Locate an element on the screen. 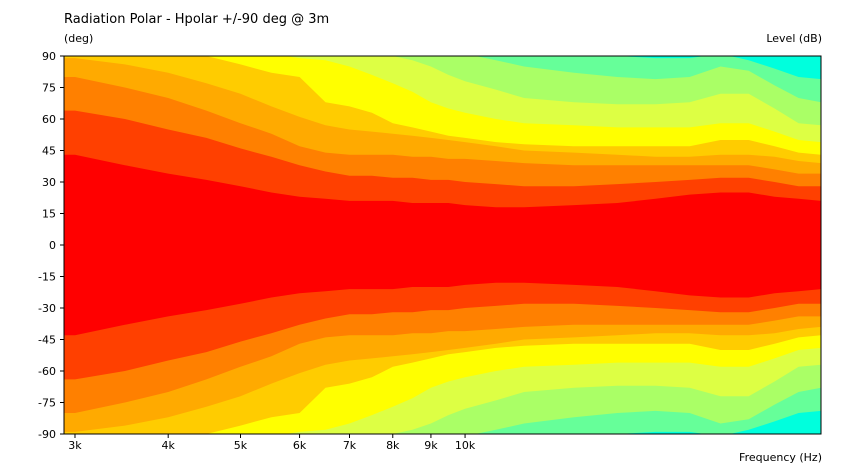  x-tick-label: 8k is located at coordinates (393, 445).